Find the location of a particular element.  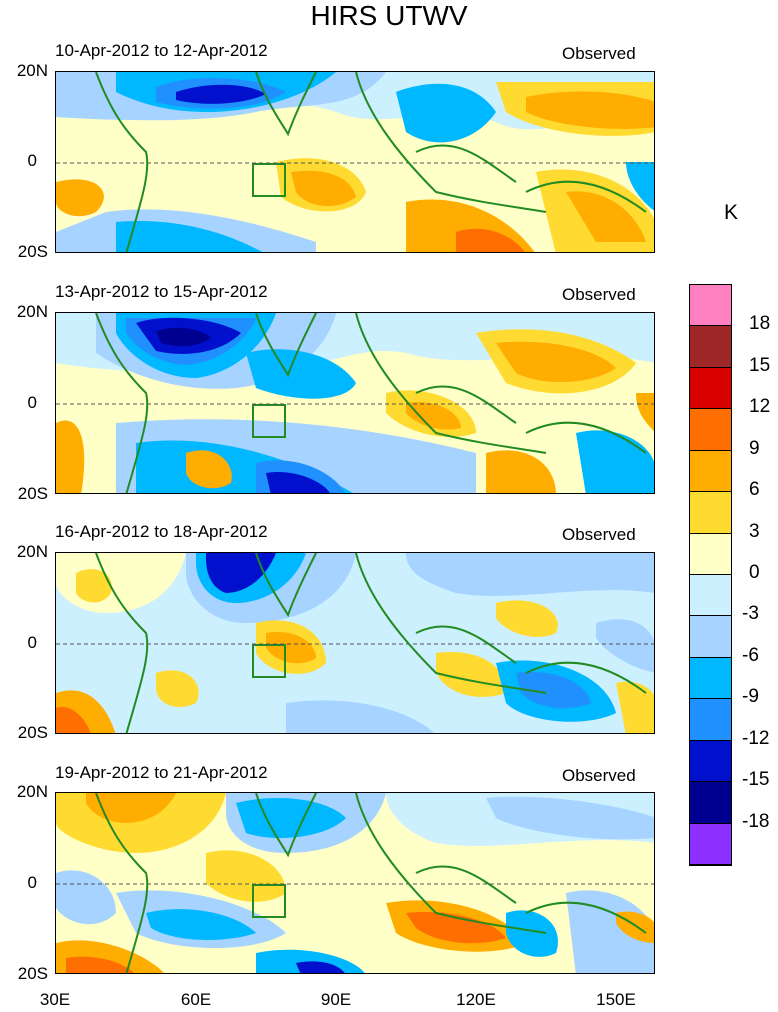

panel-2-map is located at coordinates (355, 403).